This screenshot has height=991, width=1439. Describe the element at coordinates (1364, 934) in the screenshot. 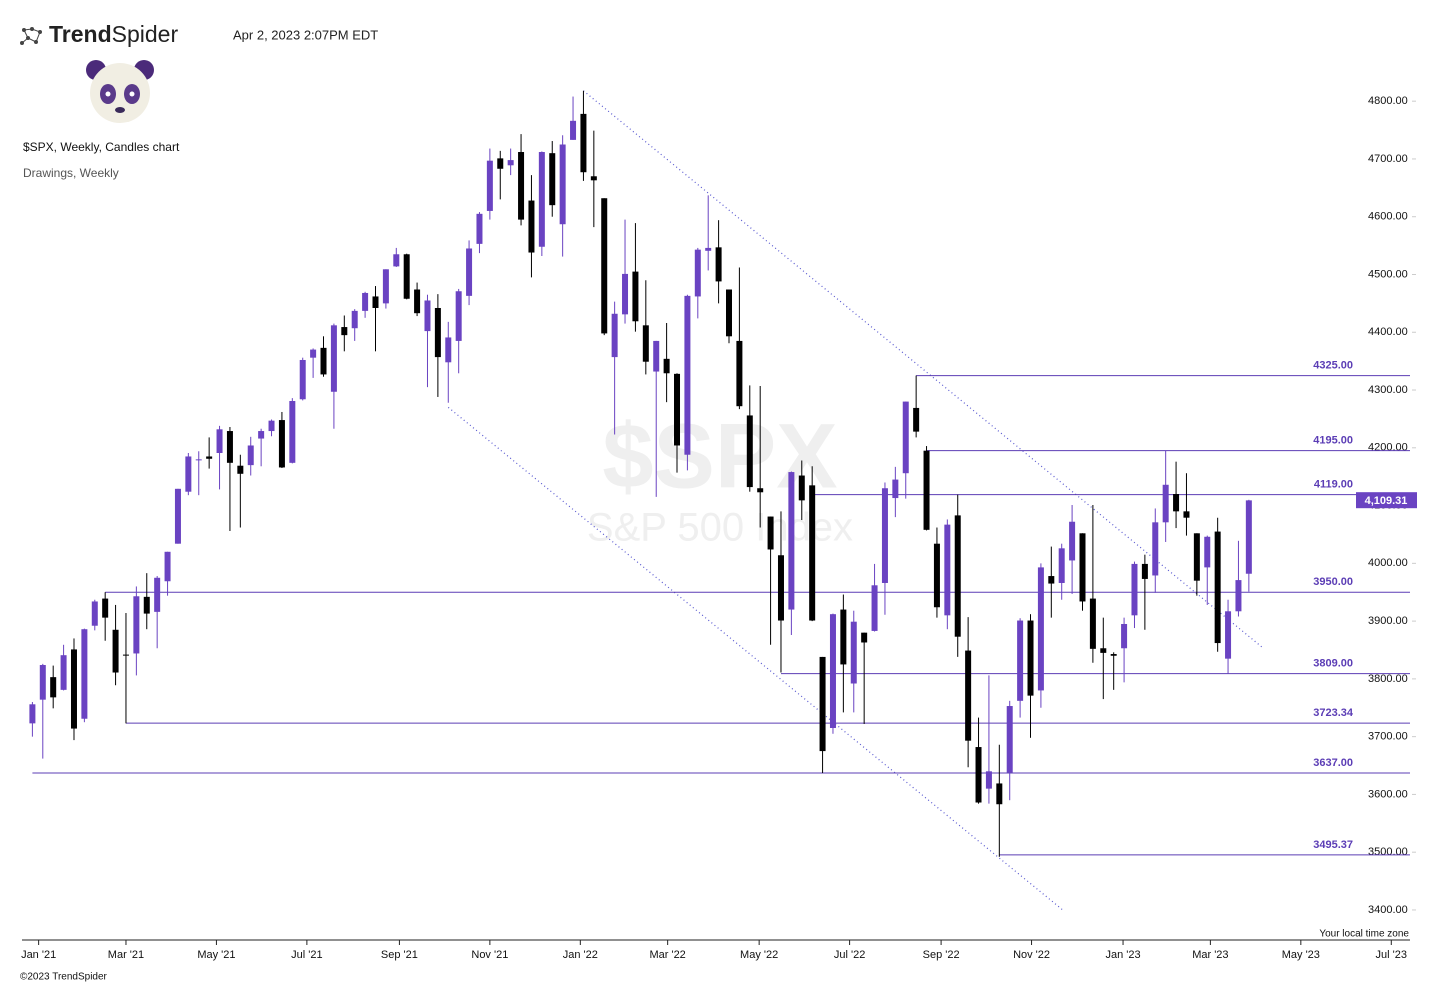

I see `timezone: Your local time zone` at that location.